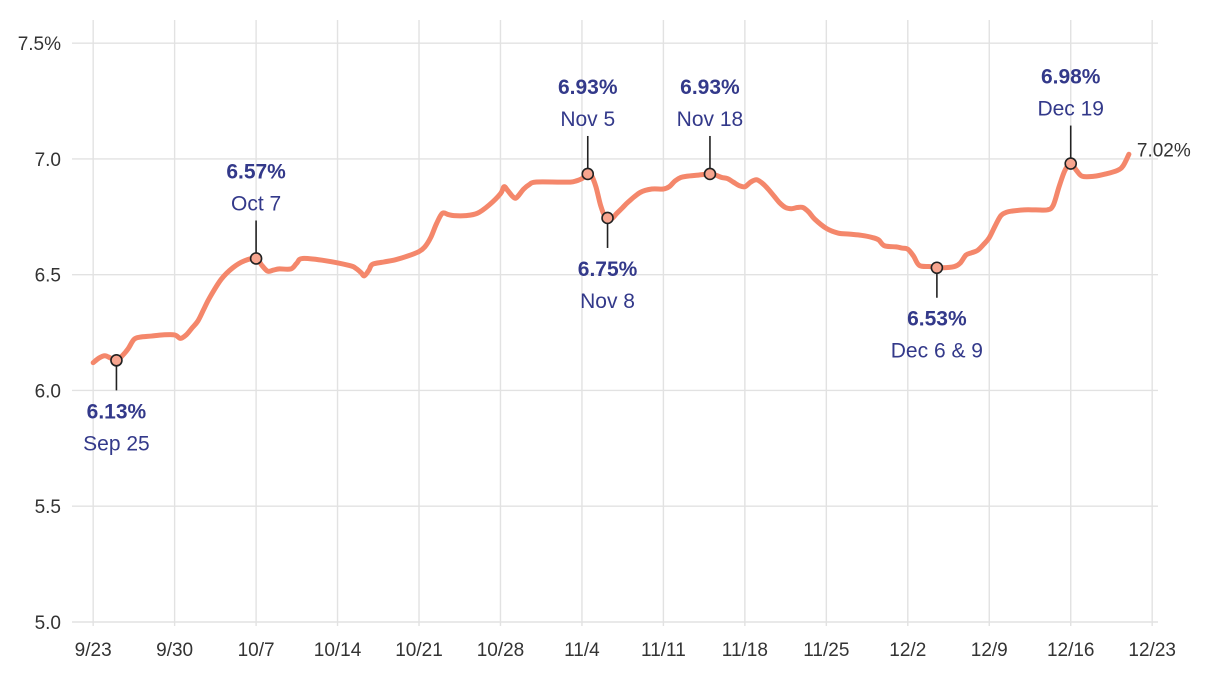 The image size is (1220, 674). I want to click on x-tick-label: 9/30, so click(174, 650).